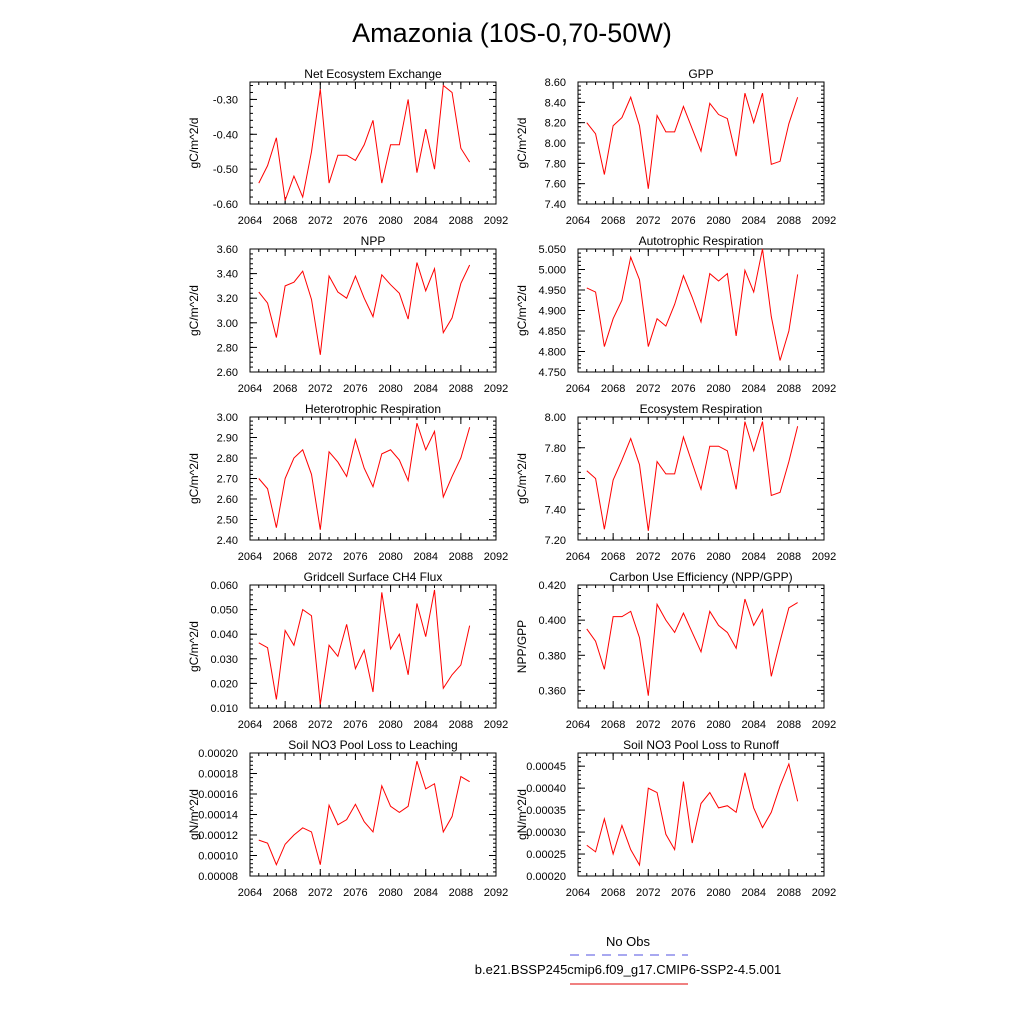  Describe the element at coordinates (227, 439) in the screenshot. I see `y-tick-label: 2.90` at that location.